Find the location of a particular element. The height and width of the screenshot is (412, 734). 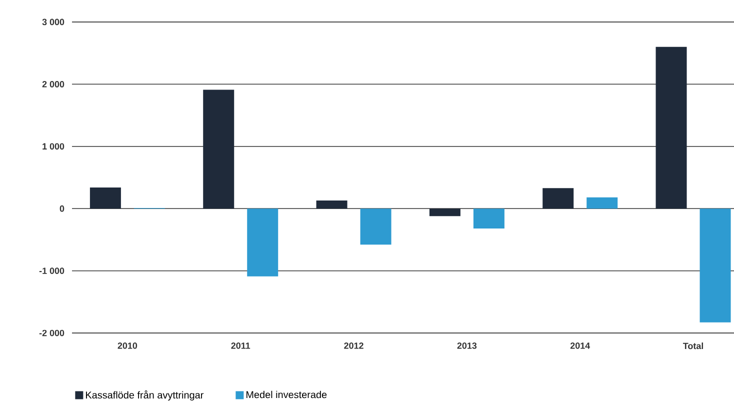

legend-label: Kassaflöde från avyttringar is located at coordinates (145, 395).